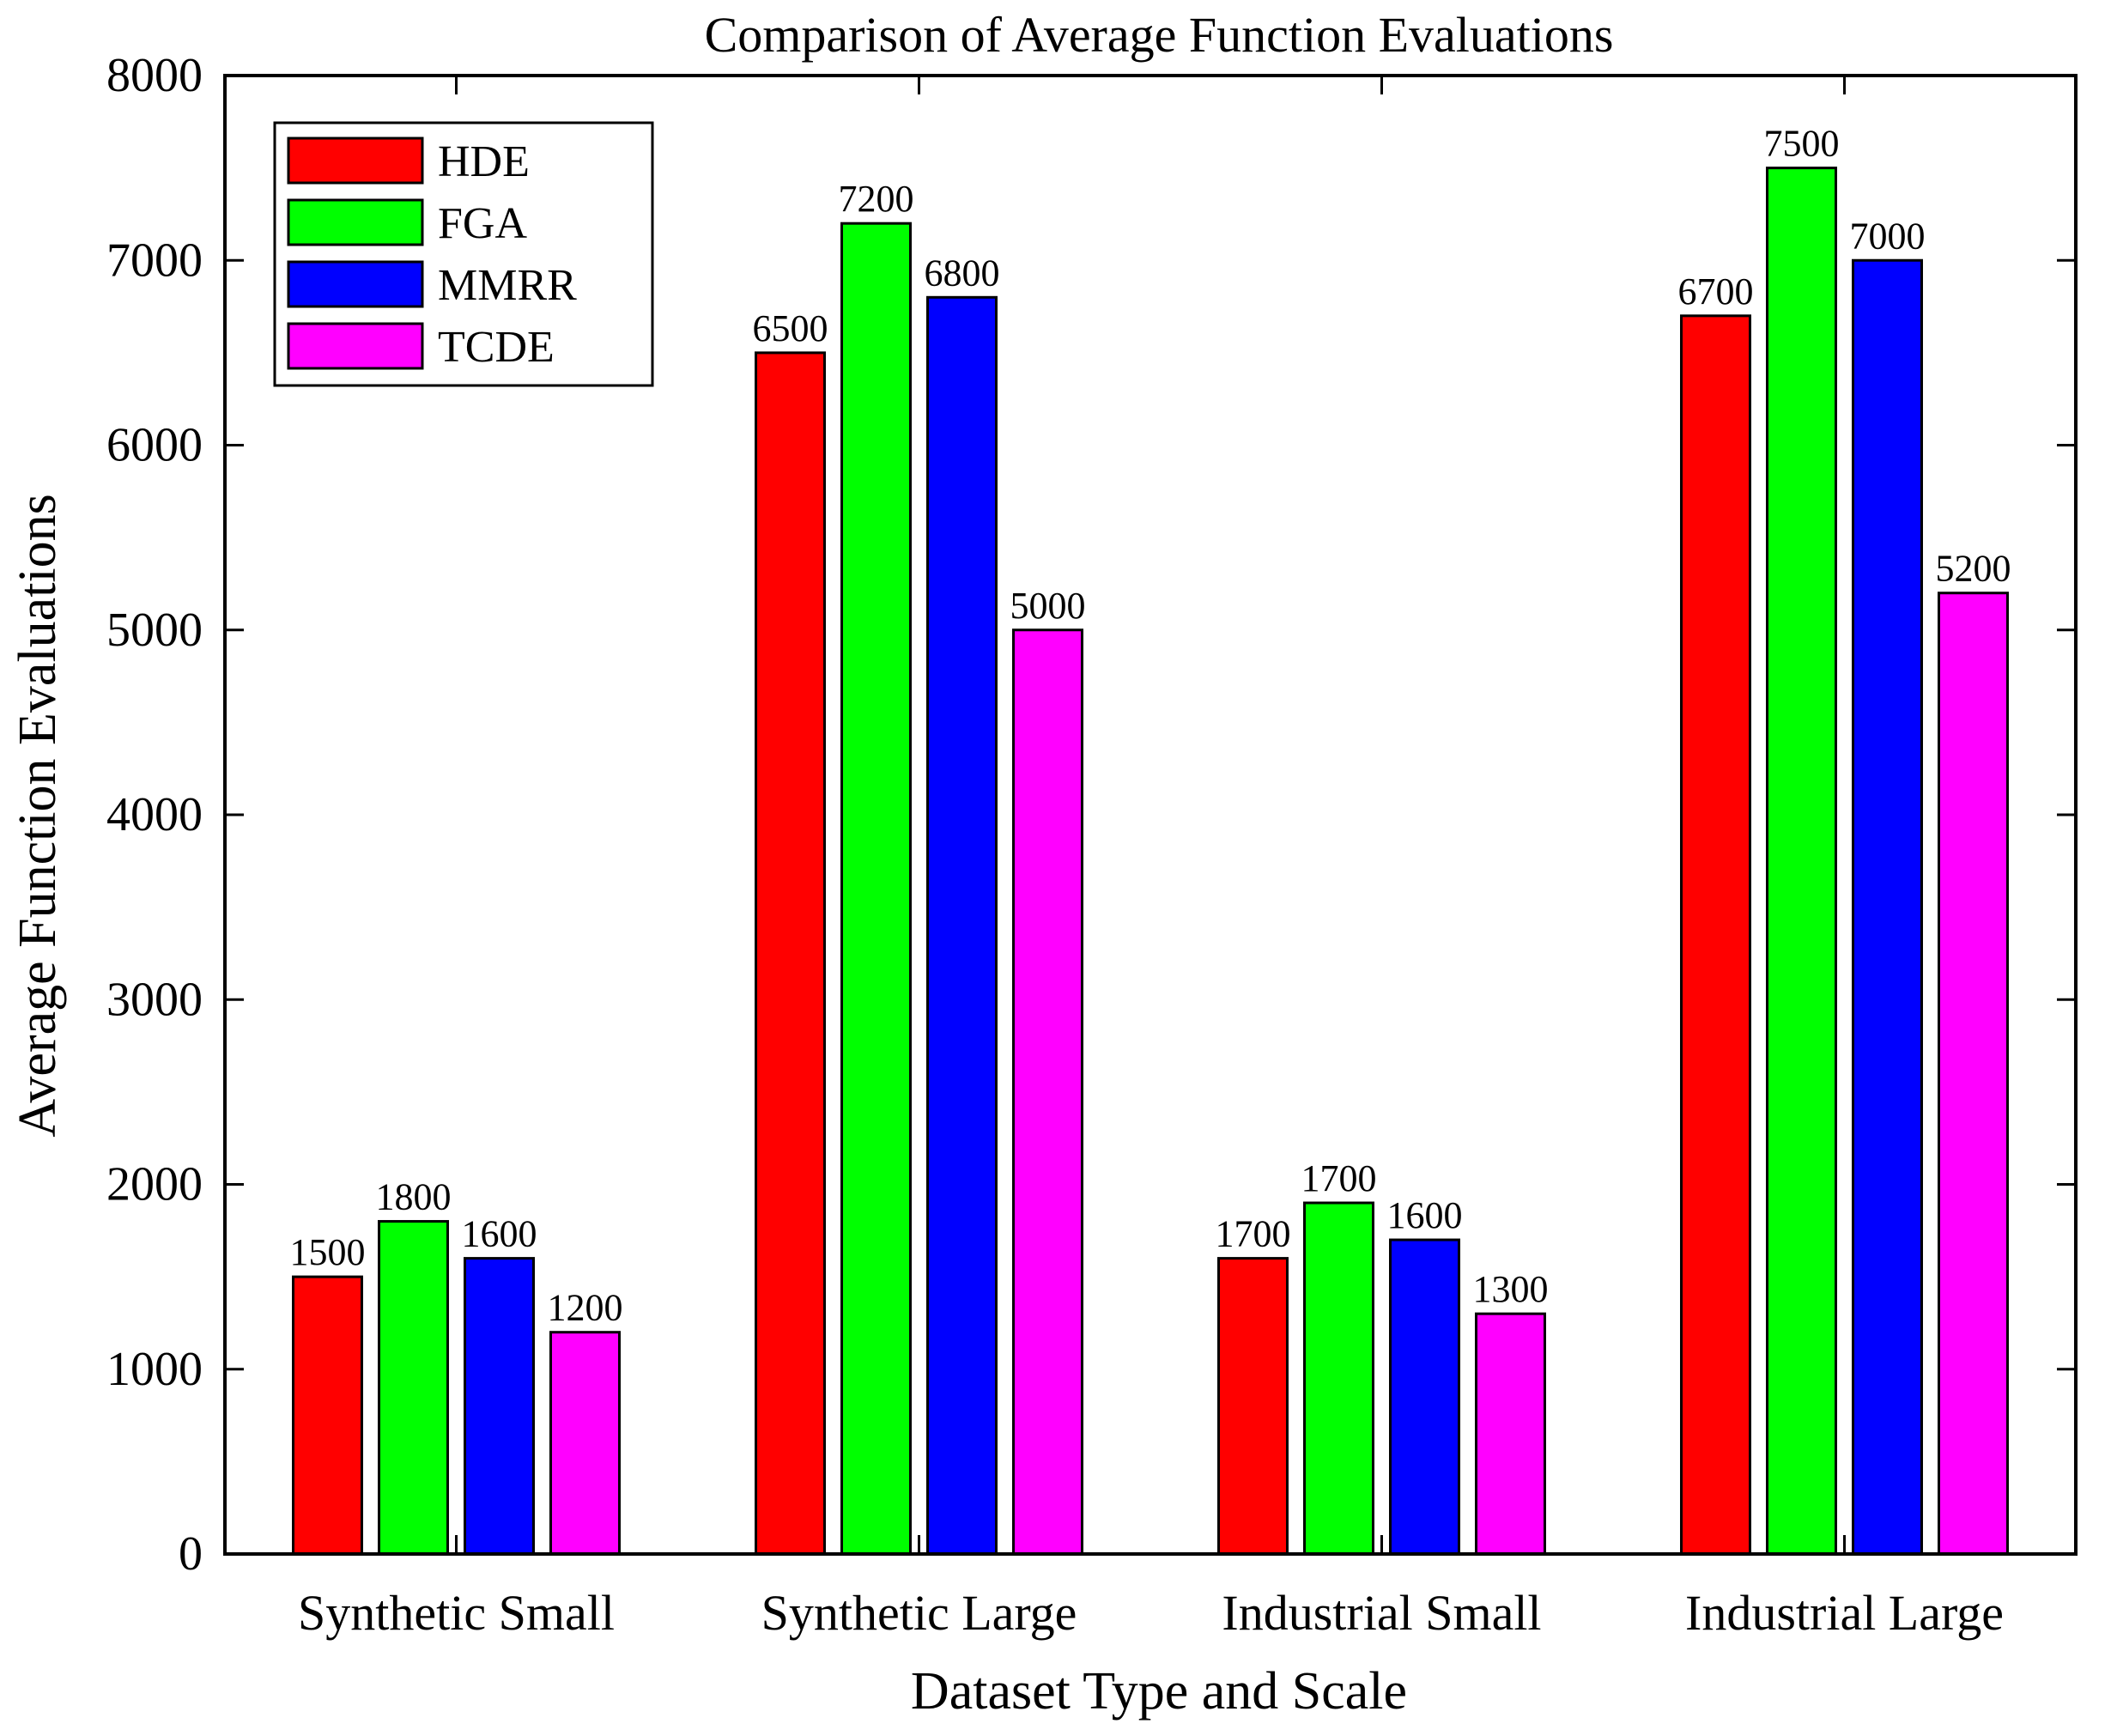 Image resolution: width=2117 pixels, height=1736 pixels. I want to click on legend-swatch-fga, so click(356, 222).